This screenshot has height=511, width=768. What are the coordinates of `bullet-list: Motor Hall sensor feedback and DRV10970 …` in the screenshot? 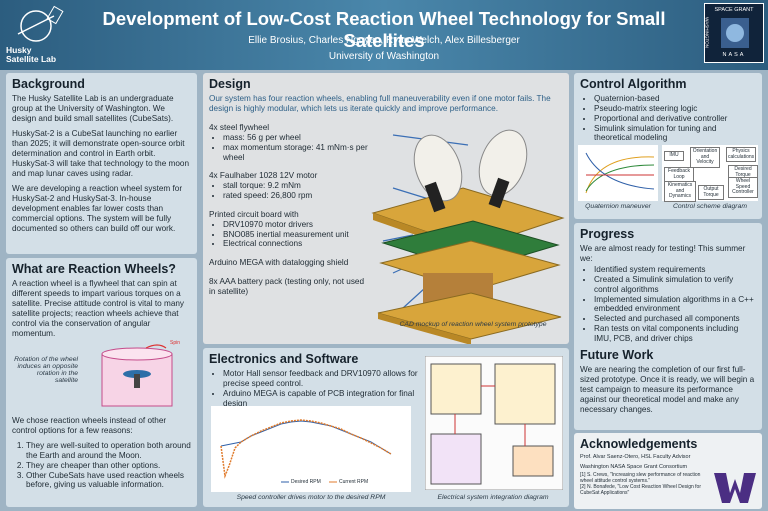 It's located at (321, 388).